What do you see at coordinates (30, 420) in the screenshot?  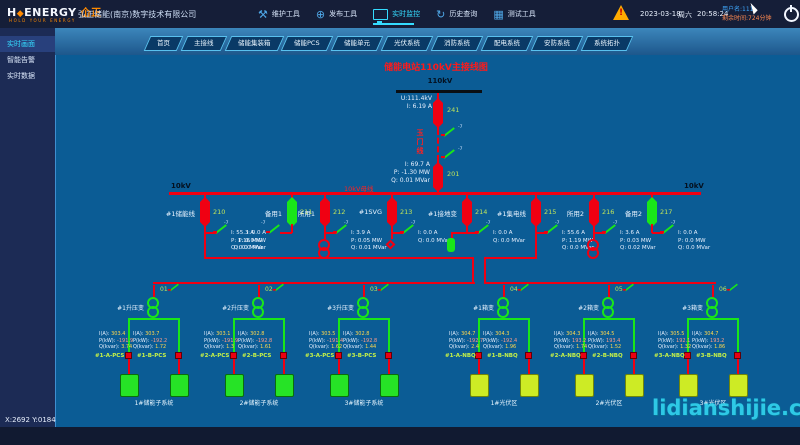 I see `cursor-coordinates: X:2692 Y:0184` at bounding box center [30, 420].